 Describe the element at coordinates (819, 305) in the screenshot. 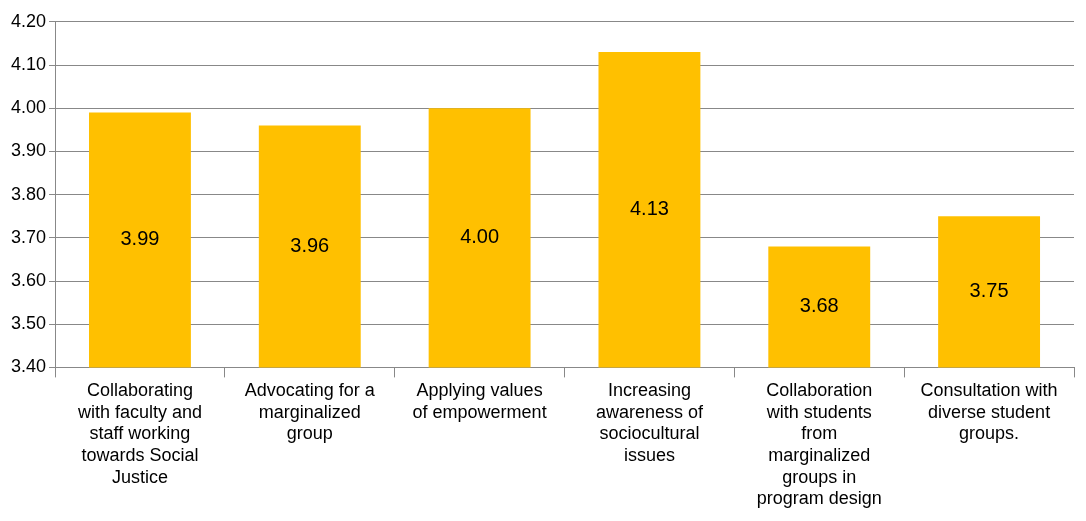

I see `data-label: 3.68` at that location.